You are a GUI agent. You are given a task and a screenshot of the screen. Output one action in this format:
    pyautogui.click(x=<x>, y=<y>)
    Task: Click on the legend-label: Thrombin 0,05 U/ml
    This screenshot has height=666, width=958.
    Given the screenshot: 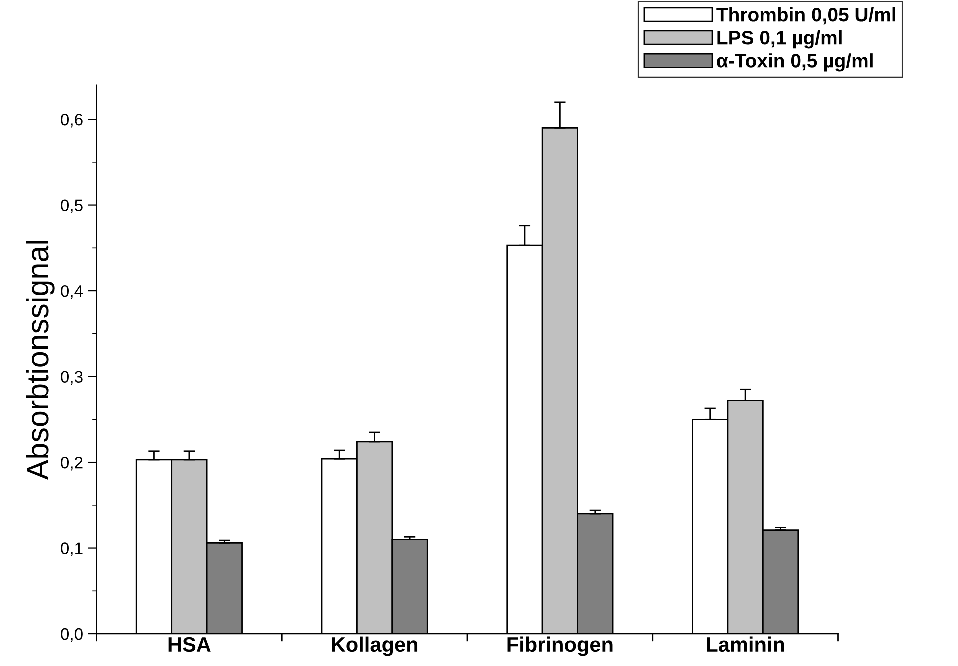 What is the action you would take?
    pyautogui.click(x=806, y=16)
    